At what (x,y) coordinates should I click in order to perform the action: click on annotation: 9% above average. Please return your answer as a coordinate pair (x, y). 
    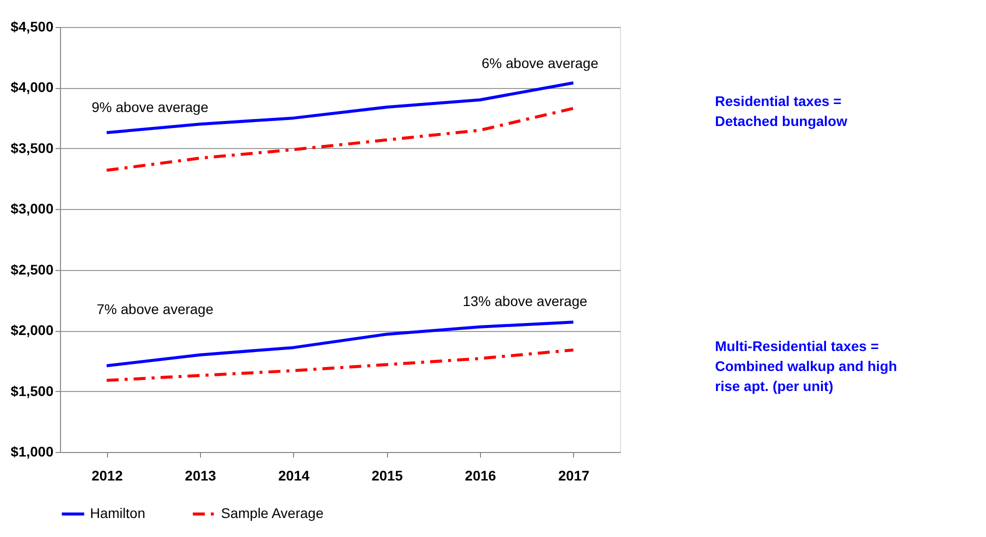
    Looking at the image, I should click on (150, 107).